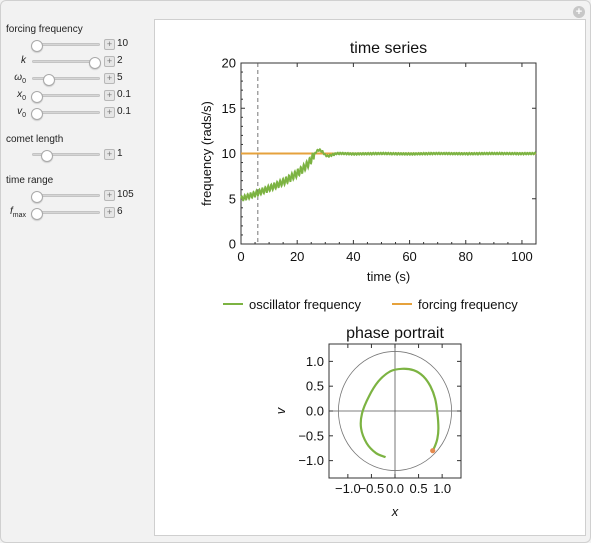 This screenshot has width=591, height=543. I want to click on time-series-ylabel: frequency (rads/s), so click(206, 153).